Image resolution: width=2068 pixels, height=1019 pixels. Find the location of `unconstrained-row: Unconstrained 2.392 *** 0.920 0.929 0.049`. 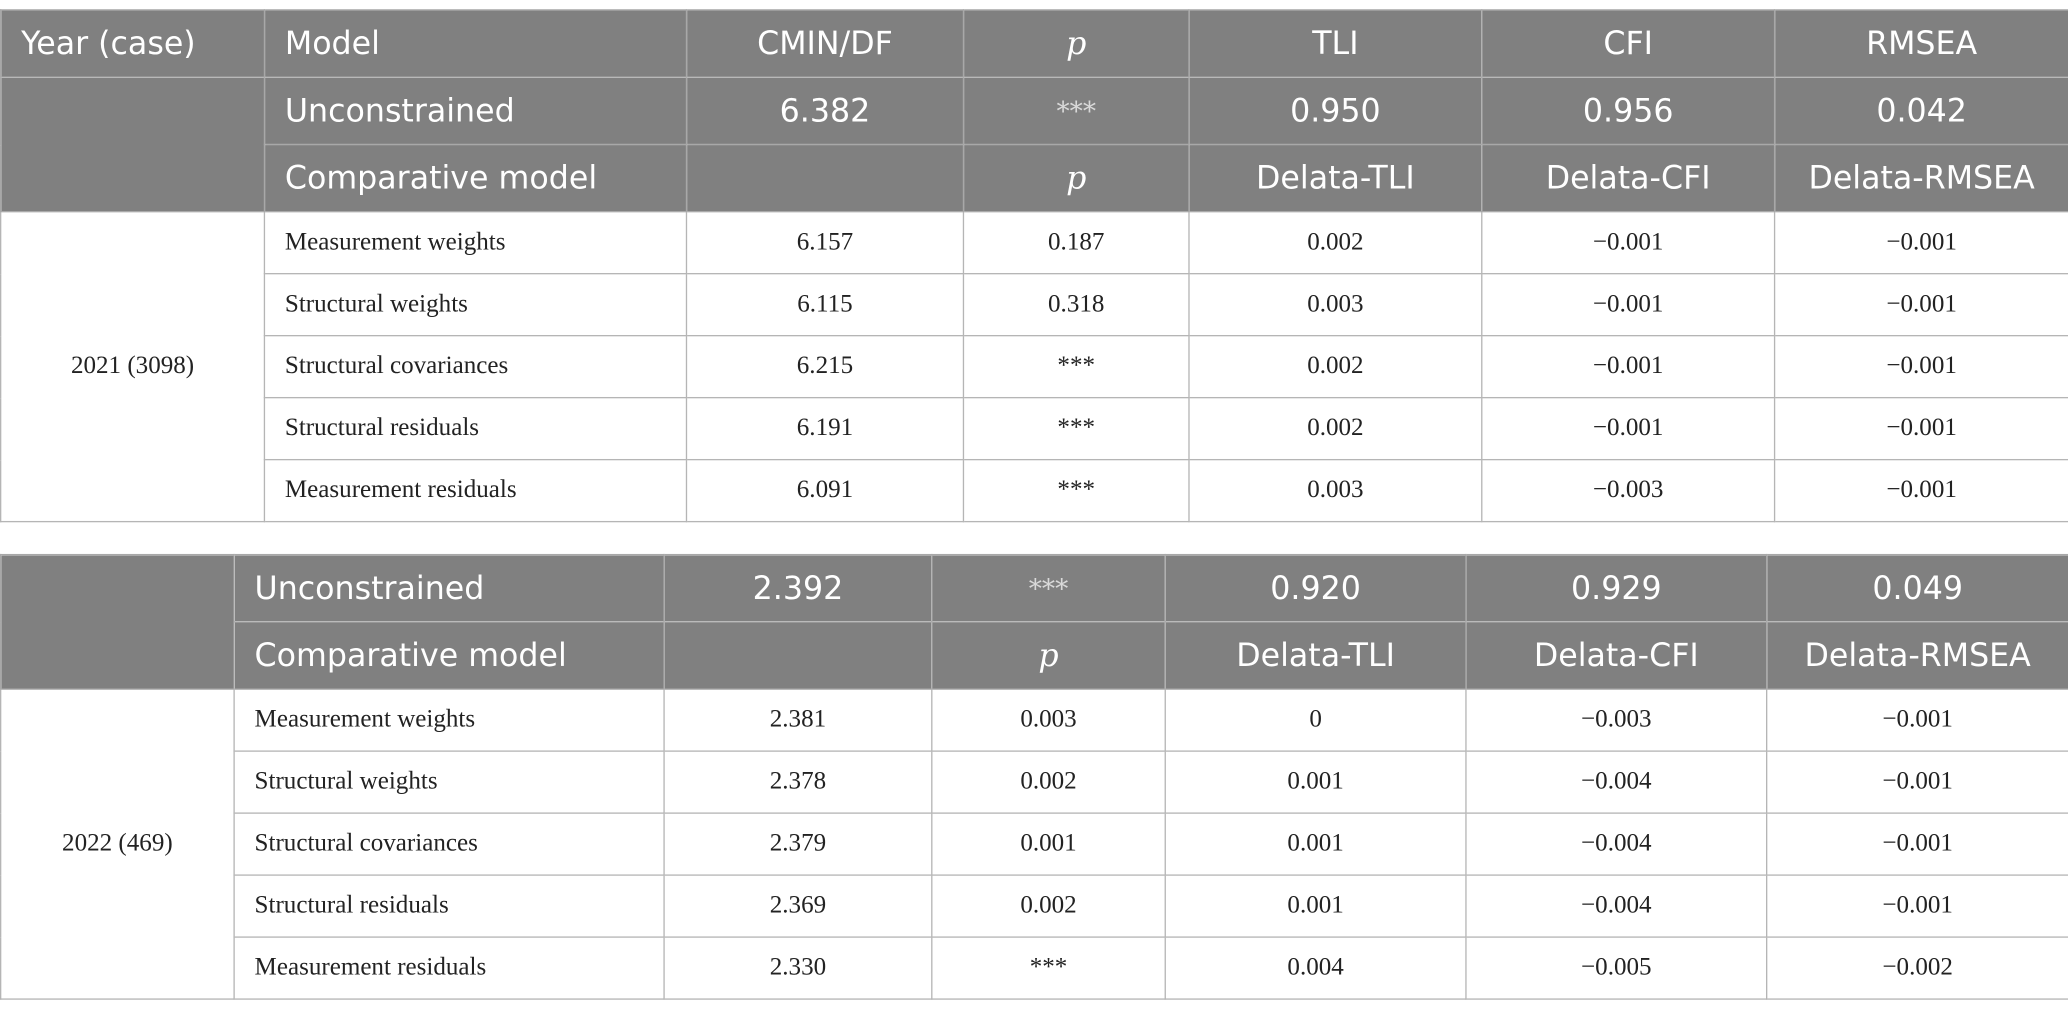

unconstrained-row: Unconstrained 2.392 *** 0.920 0.929 0.049 is located at coordinates (1034, 621).